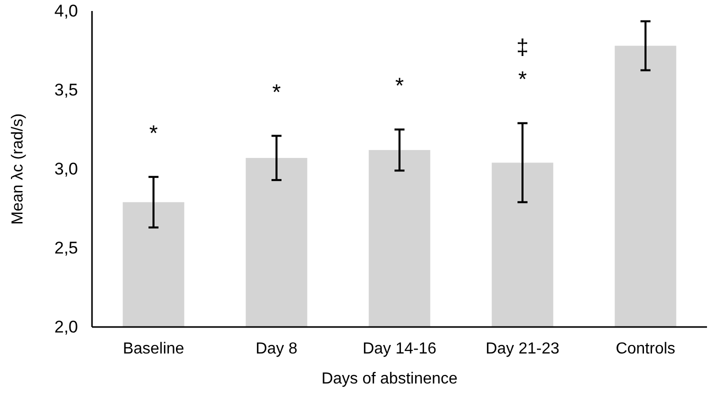  What do you see at coordinates (389, 379) in the screenshot?
I see `x-axis-title: Days of abstinence` at bounding box center [389, 379].